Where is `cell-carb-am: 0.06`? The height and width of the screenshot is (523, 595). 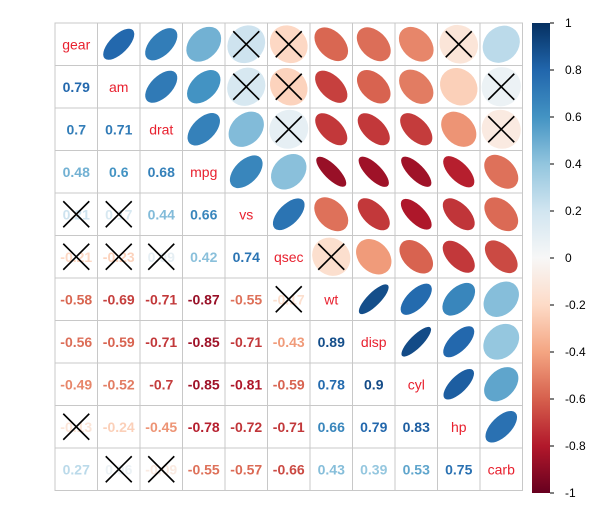
cell-carb-am: 0.06 is located at coordinates (119, 469).